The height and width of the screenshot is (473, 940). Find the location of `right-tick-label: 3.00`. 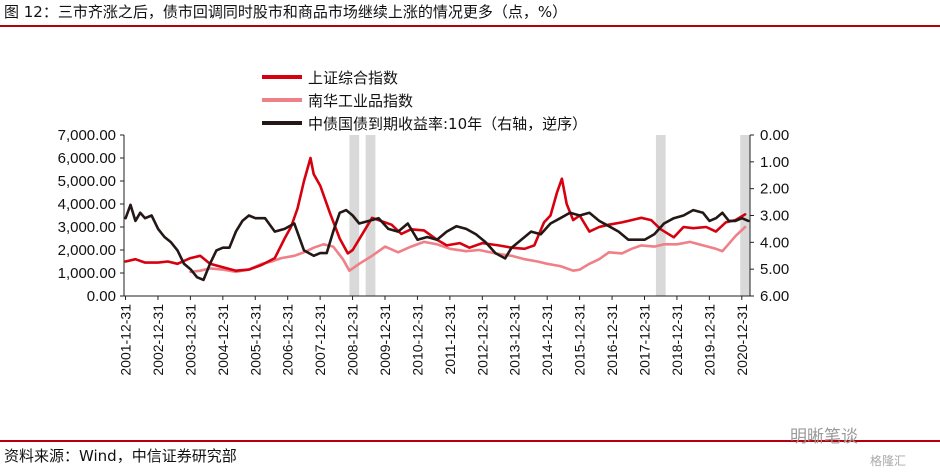

right-tick-label: 3.00 is located at coordinates (774, 216).